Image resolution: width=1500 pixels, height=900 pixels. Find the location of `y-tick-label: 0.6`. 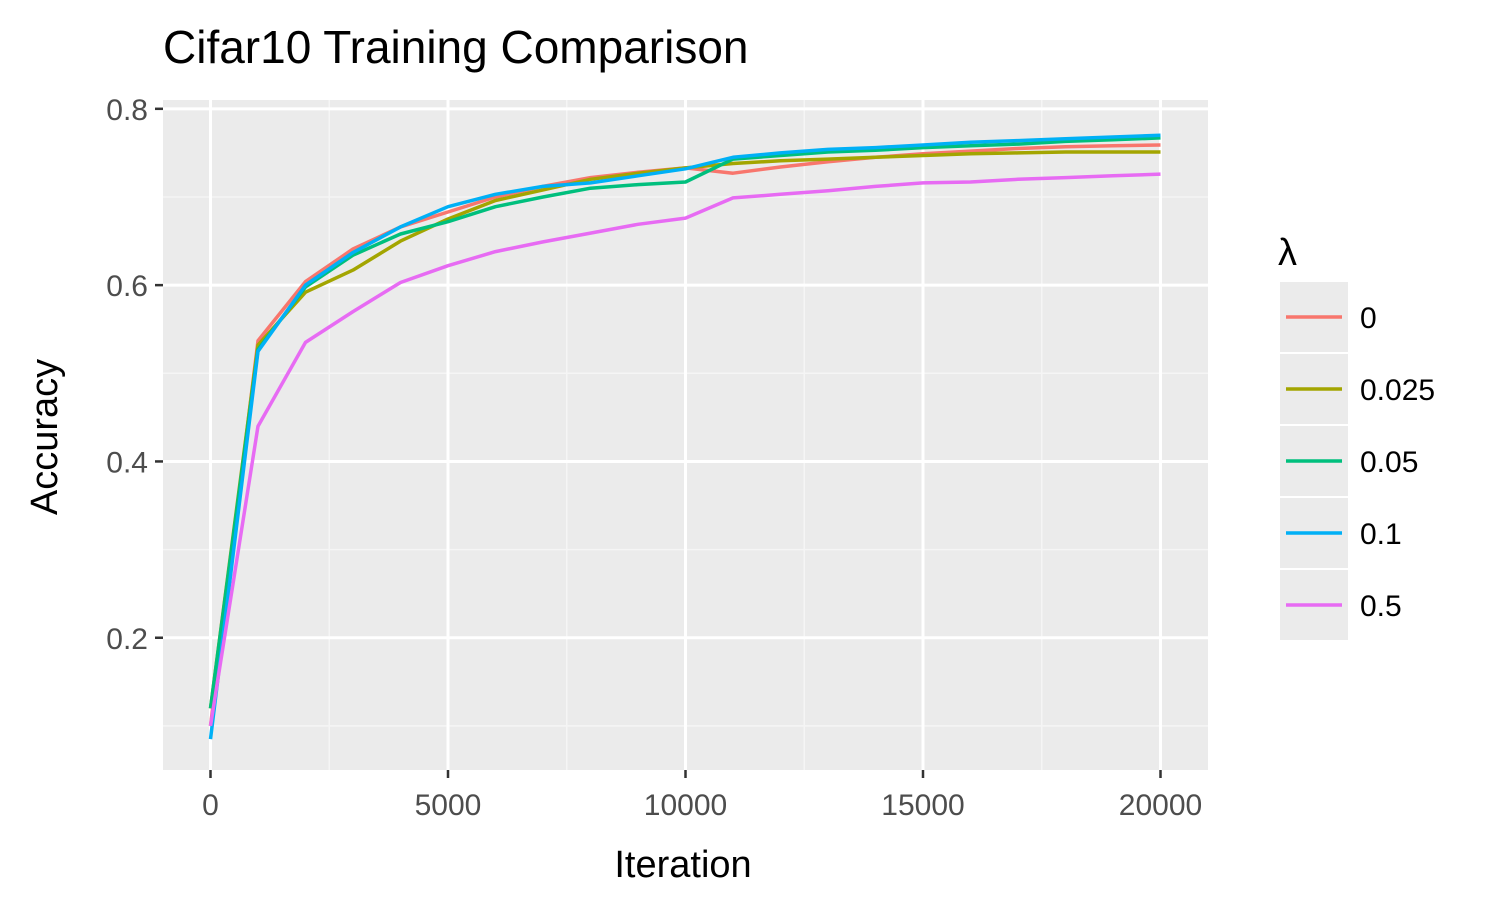

y-tick-label: 0.6 is located at coordinates (127, 286).